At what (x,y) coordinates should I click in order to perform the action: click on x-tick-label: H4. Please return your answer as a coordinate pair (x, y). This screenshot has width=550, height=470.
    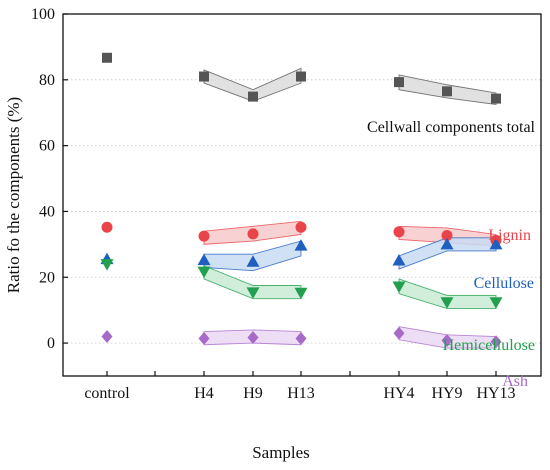
    Looking at the image, I should click on (204, 393).